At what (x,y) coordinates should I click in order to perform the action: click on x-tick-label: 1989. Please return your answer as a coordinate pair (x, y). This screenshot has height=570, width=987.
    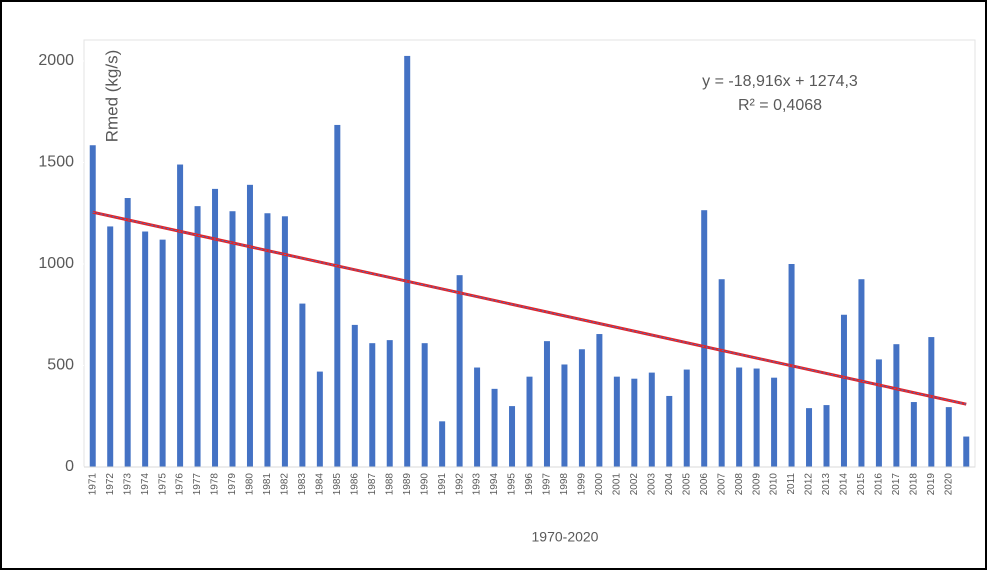
    Looking at the image, I should click on (407, 484).